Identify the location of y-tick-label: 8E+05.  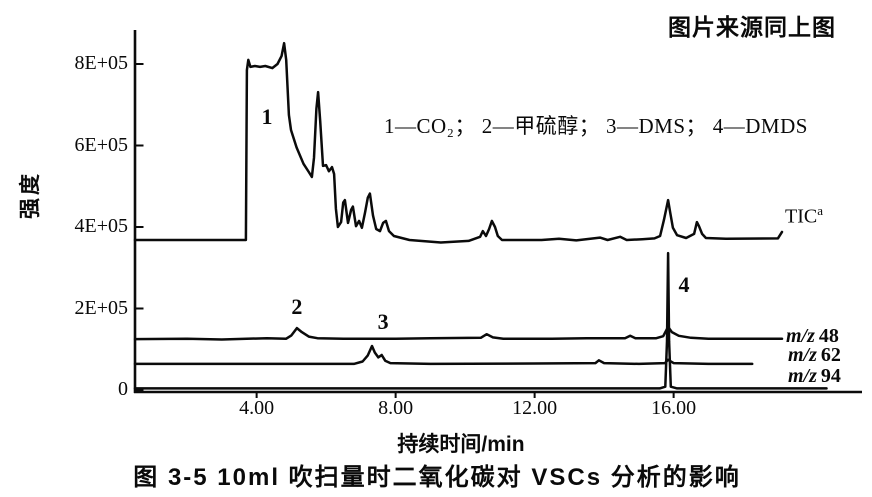
(101, 63).